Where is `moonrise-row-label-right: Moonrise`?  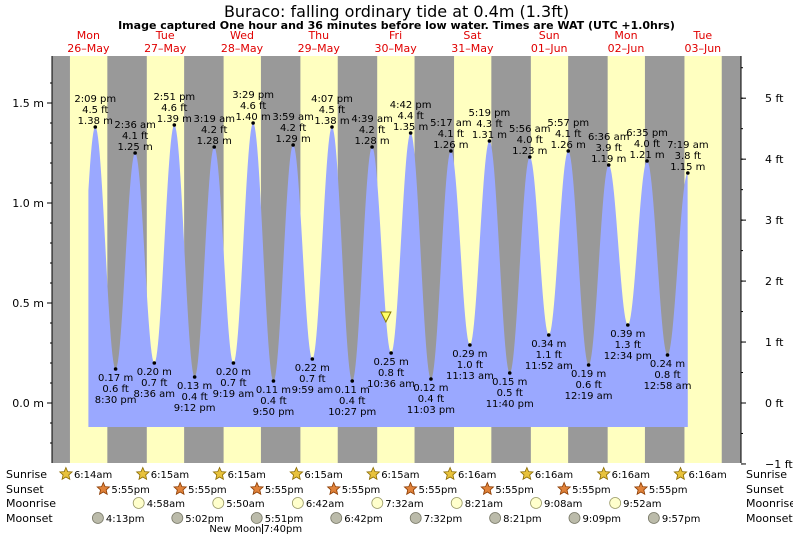 moonrise-row-label-right: Moonrise is located at coordinates (769, 503).